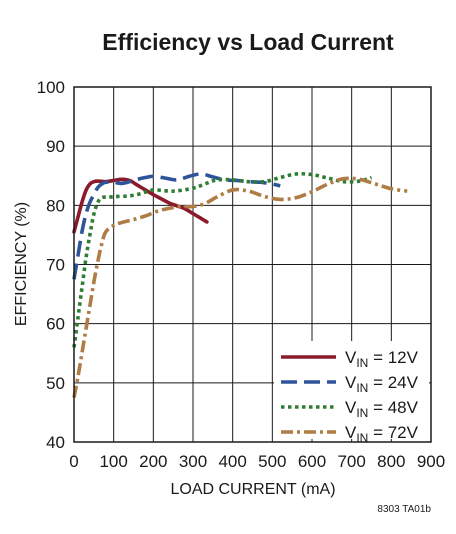  Describe the element at coordinates (73, 461) in the screenshot. I see `x-tick-label: 0` at that location.